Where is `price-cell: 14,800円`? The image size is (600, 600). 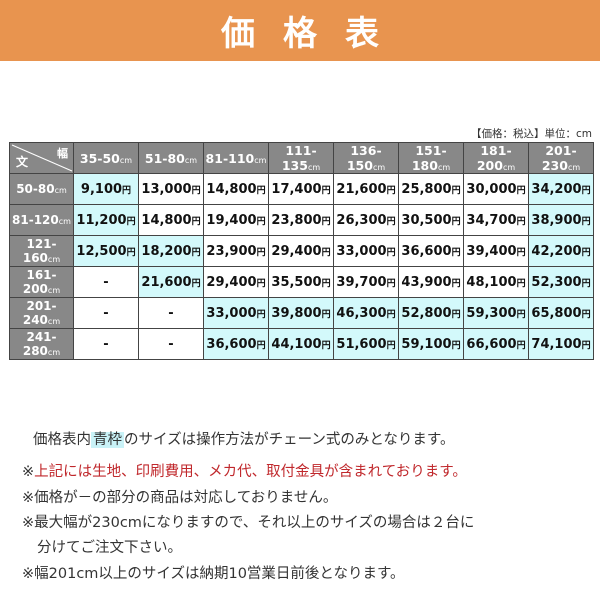
price-cell: 14,800円 is located at coordinates (236, 189).